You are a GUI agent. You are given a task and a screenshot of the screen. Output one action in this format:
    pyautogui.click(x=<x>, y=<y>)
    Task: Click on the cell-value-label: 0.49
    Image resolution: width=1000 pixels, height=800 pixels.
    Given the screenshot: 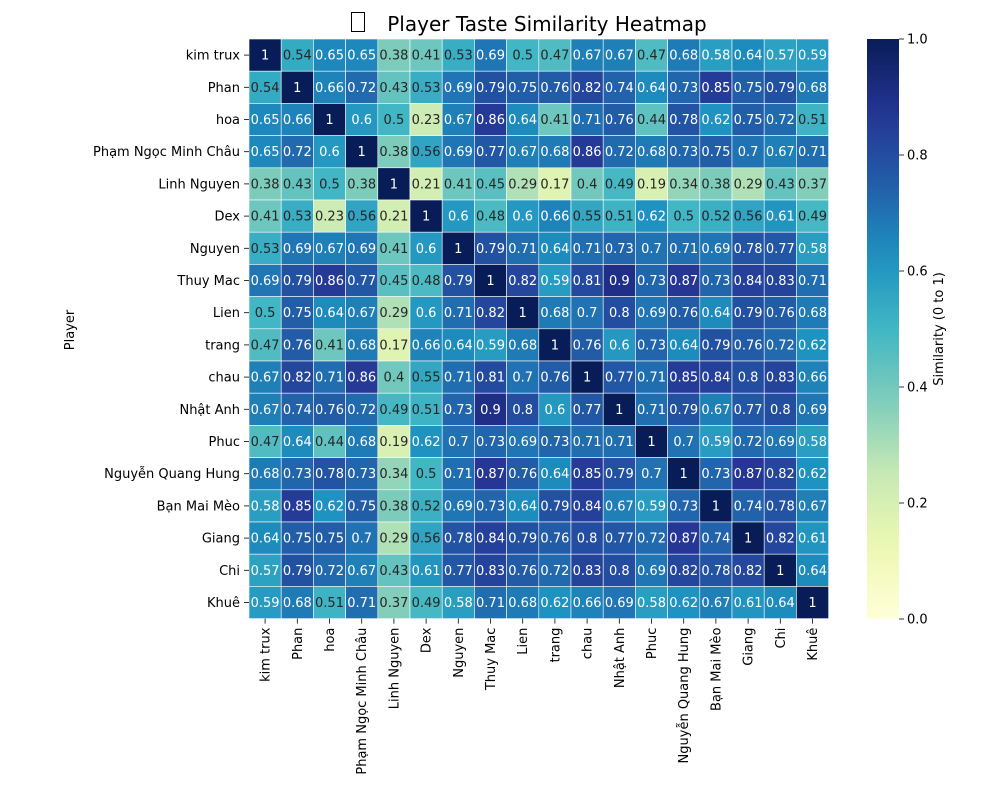 What is the action you would take?
    pyautogui.click(x=426, y=603)
    